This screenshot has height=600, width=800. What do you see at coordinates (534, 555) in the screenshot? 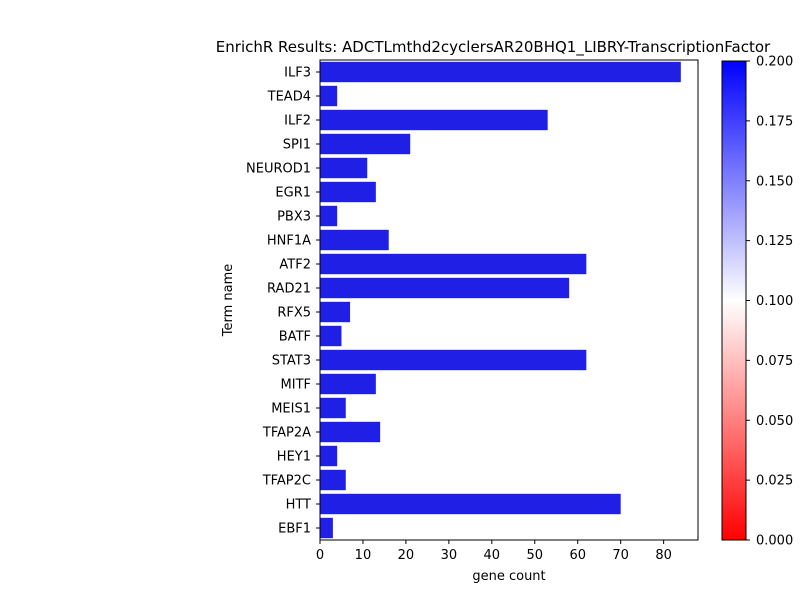
I see `x-tick-label: 50` at bounding box center [534, 555].